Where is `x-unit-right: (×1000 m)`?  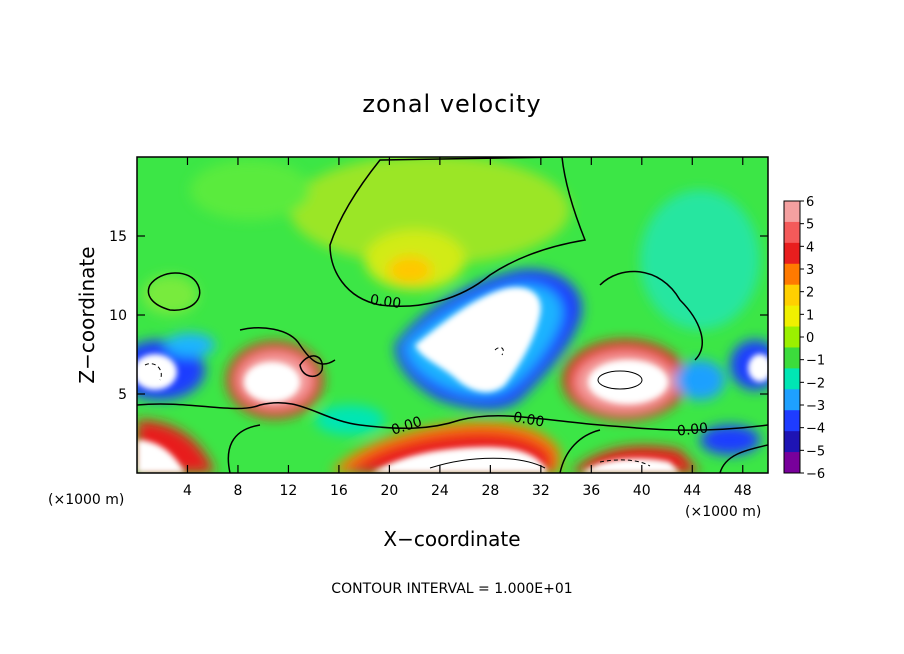 x-unit-right: (×1000 m) is located at coordinates (723, 512).